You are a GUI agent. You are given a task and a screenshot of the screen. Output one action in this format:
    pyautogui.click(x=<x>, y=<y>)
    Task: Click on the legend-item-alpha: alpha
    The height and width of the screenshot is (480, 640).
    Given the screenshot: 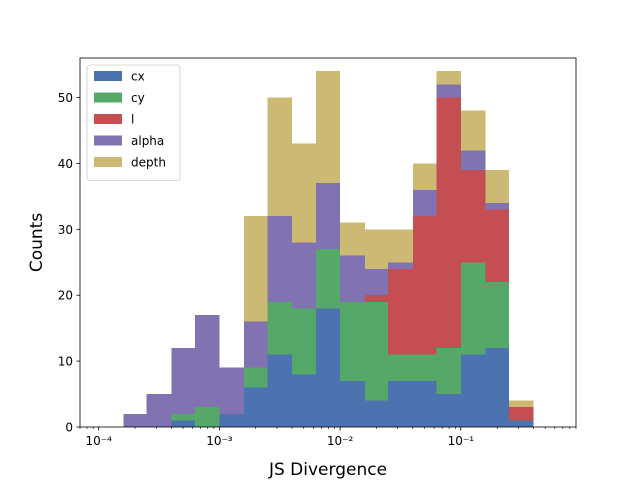 What is the action you would take?
    pyautogui.click(x=129, y=141)
    